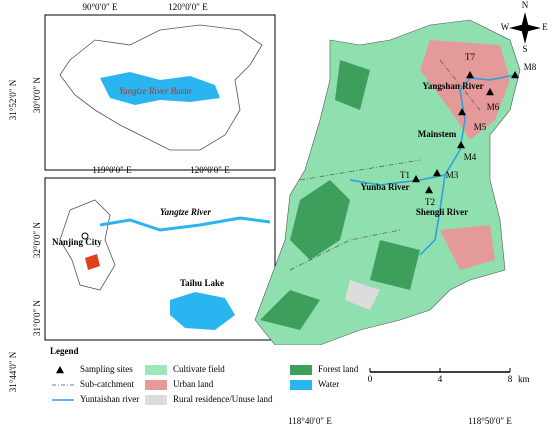 The image size is (550, 432). I want to click on lat-label: 31°0′0″ N, so click(37, 317).